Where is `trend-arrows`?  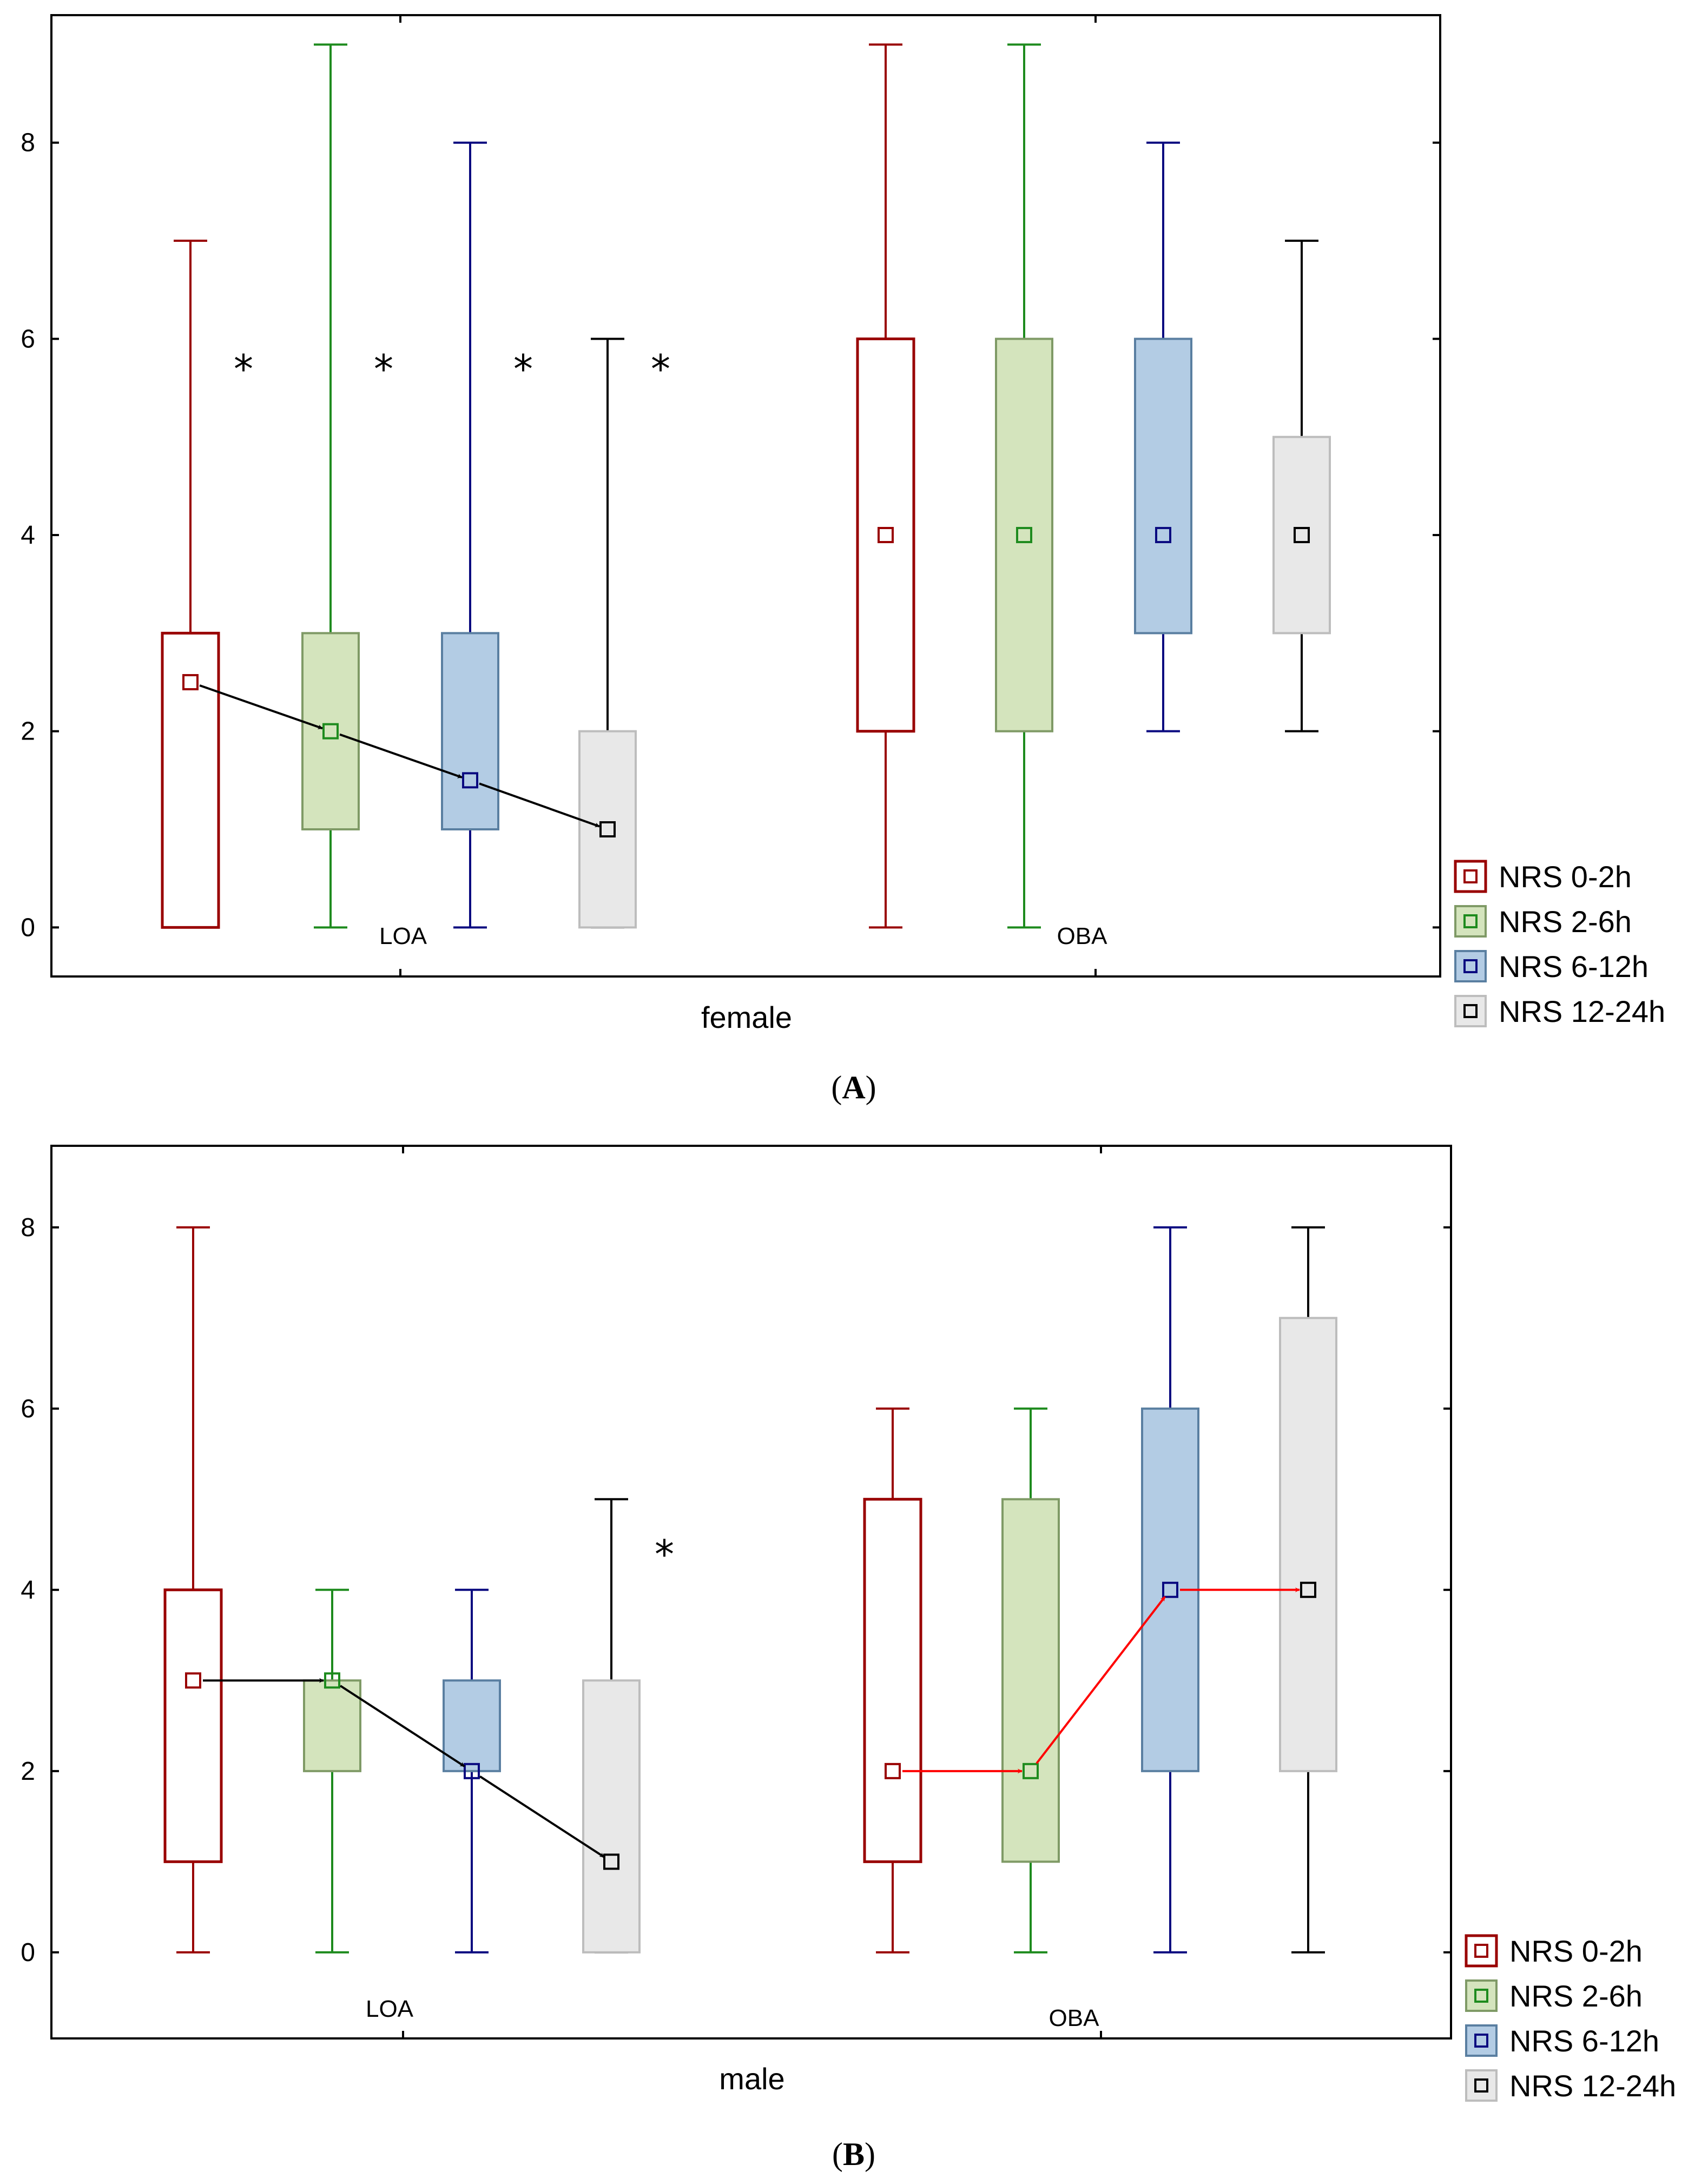 trend-arrows is located at coordinates (399, 756).